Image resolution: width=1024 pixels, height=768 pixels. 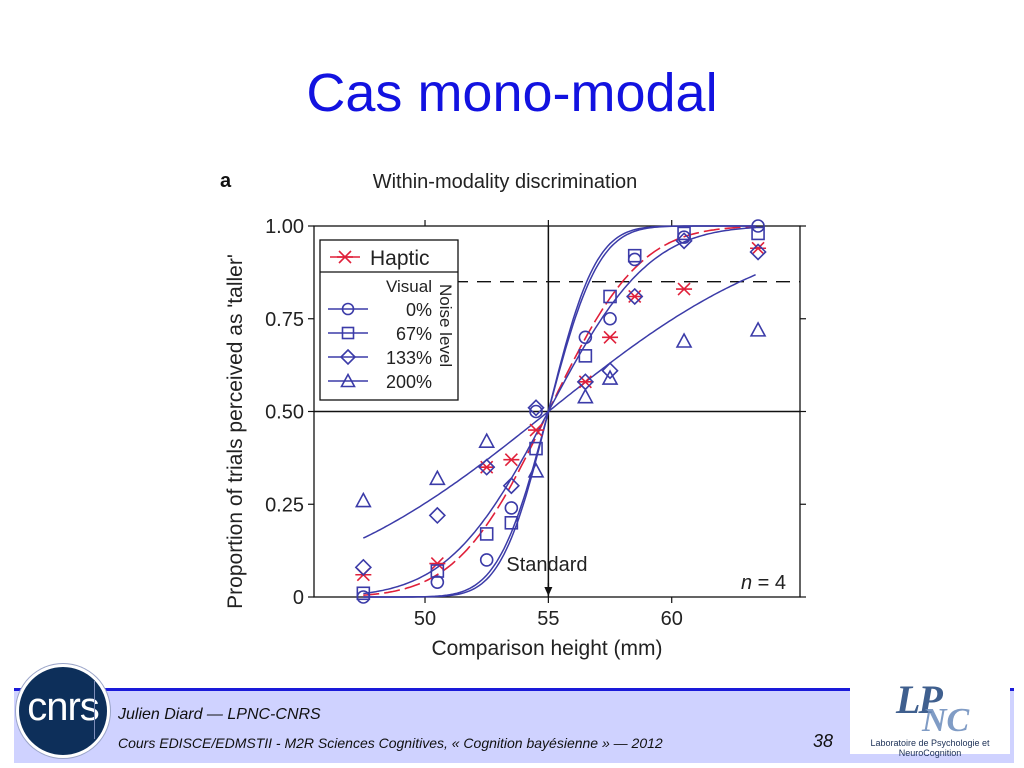 What do you see at coordinates (419, 310) in the screenshot?
I see `legend-label: 0%` at bounding box center [419, 310].